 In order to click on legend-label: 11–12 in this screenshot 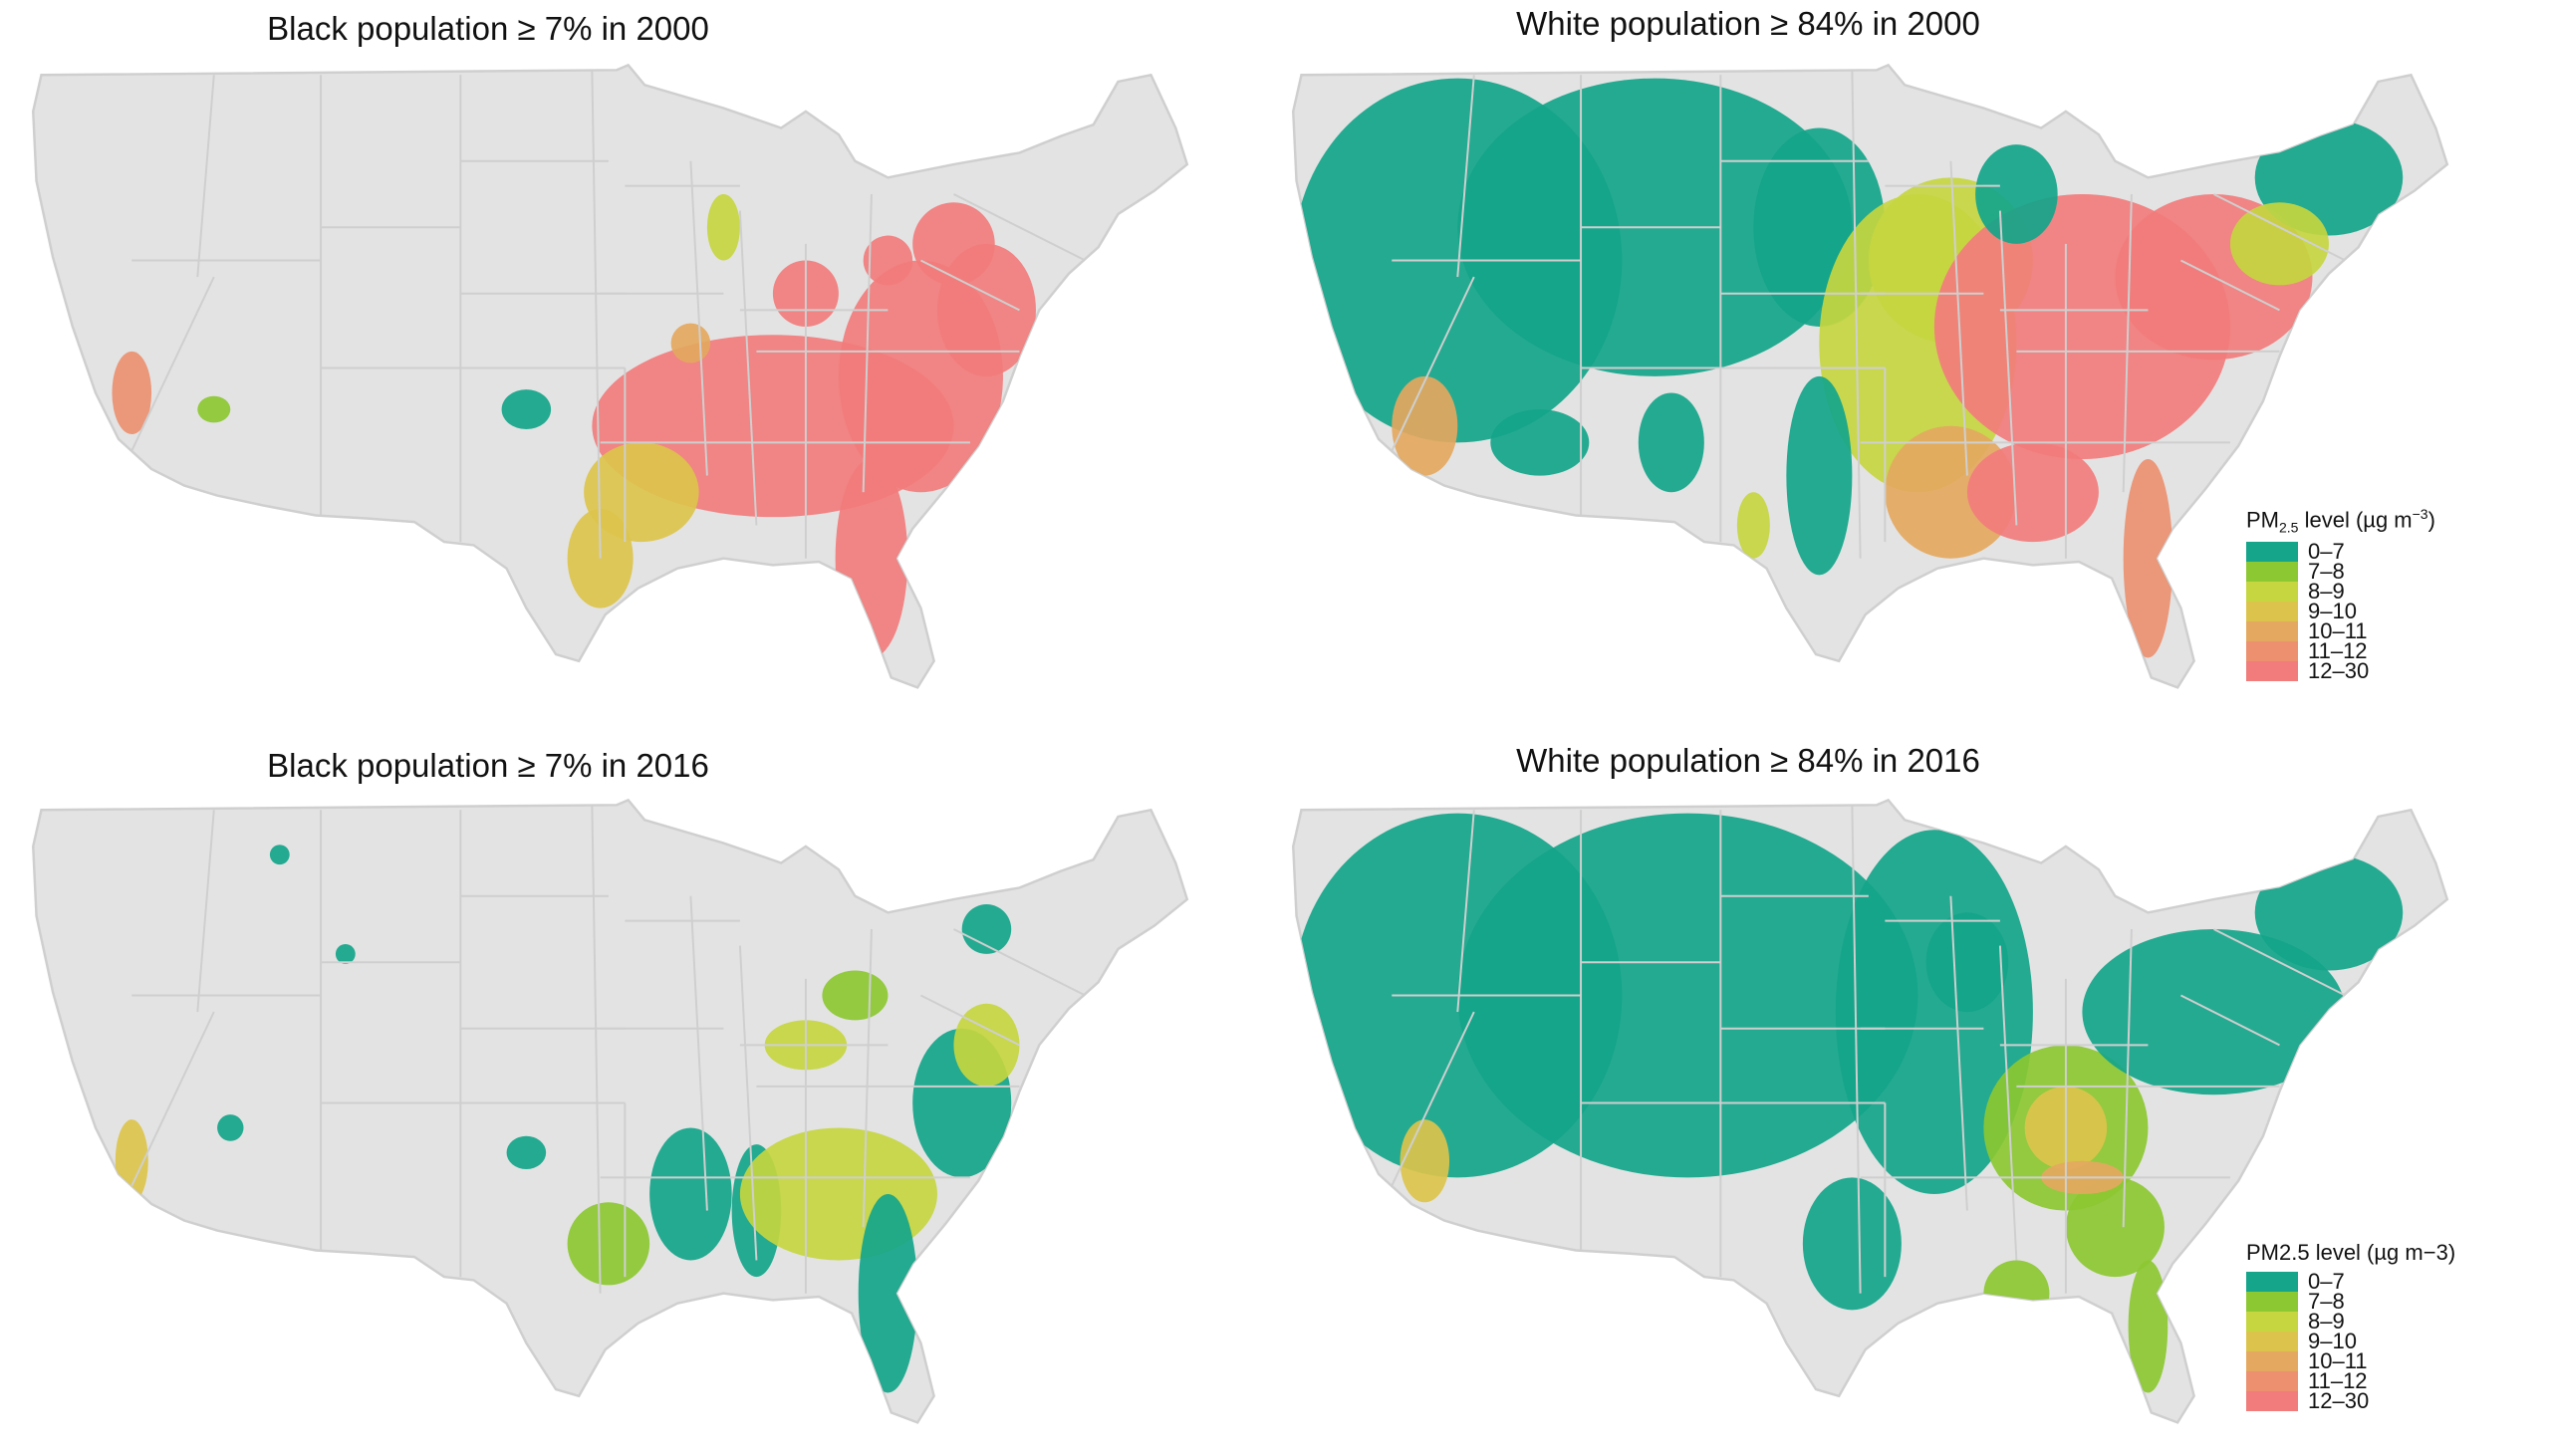, I will do `click(2338, 1380)`.